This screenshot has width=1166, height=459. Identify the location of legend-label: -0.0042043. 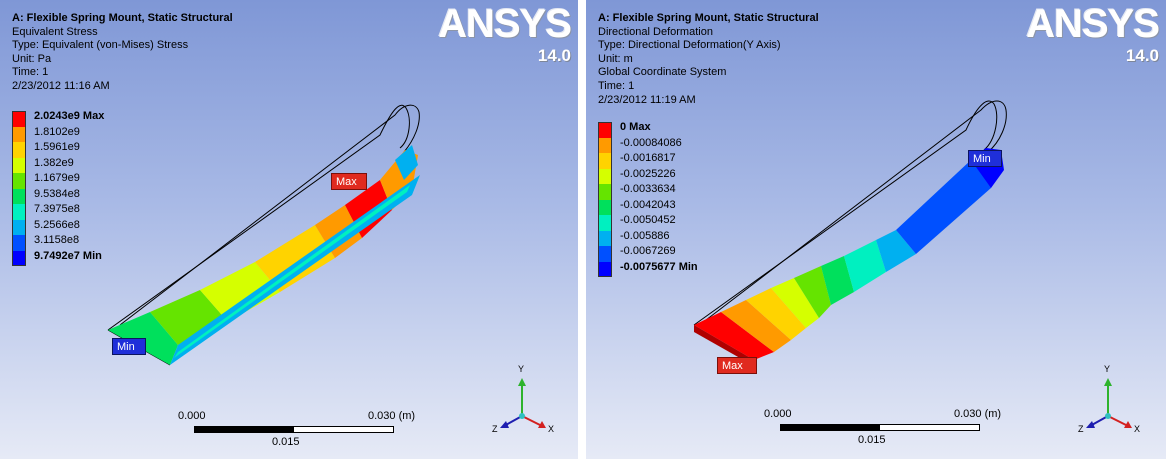
(648, 204).